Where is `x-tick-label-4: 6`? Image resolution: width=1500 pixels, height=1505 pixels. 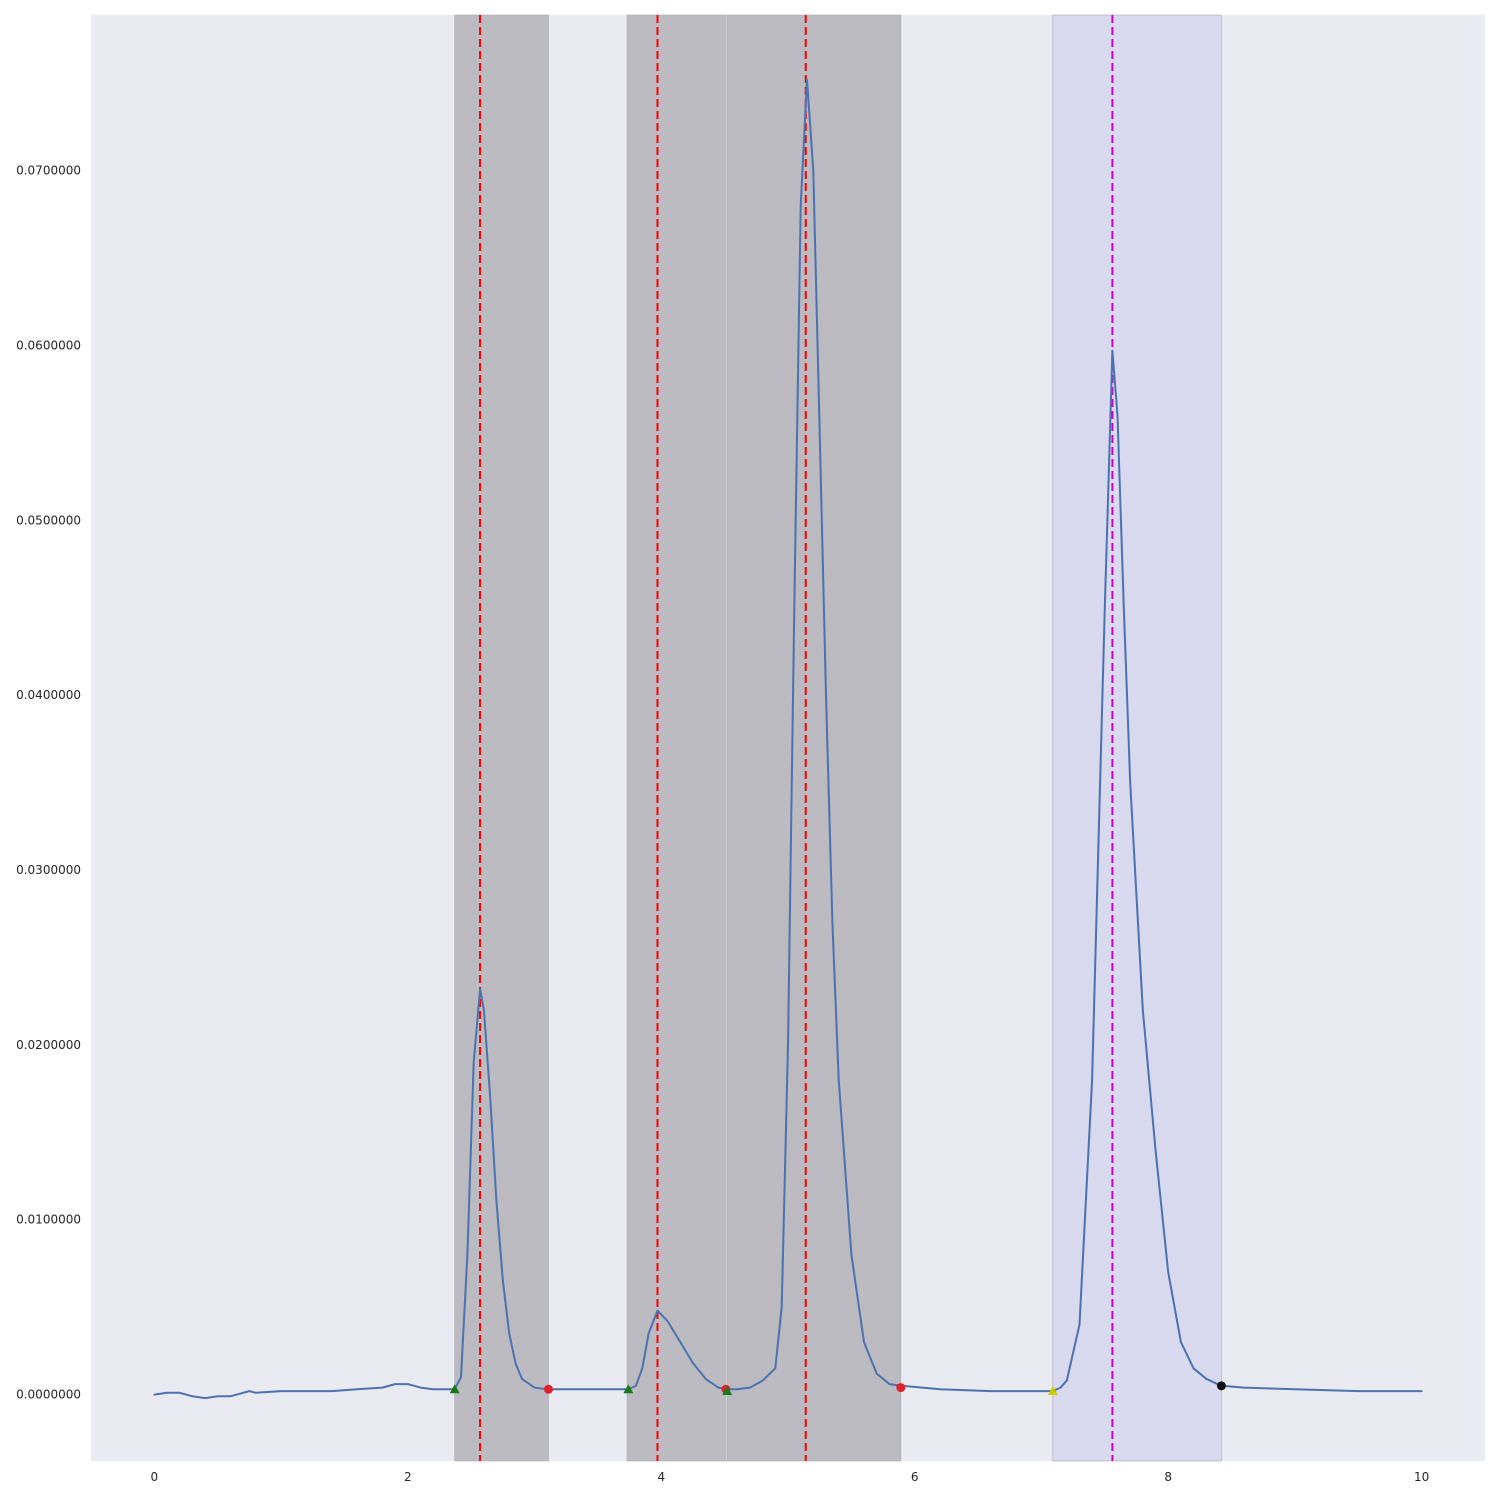
x-tick-label-4: 6 is located at coordinates (915, 1477).